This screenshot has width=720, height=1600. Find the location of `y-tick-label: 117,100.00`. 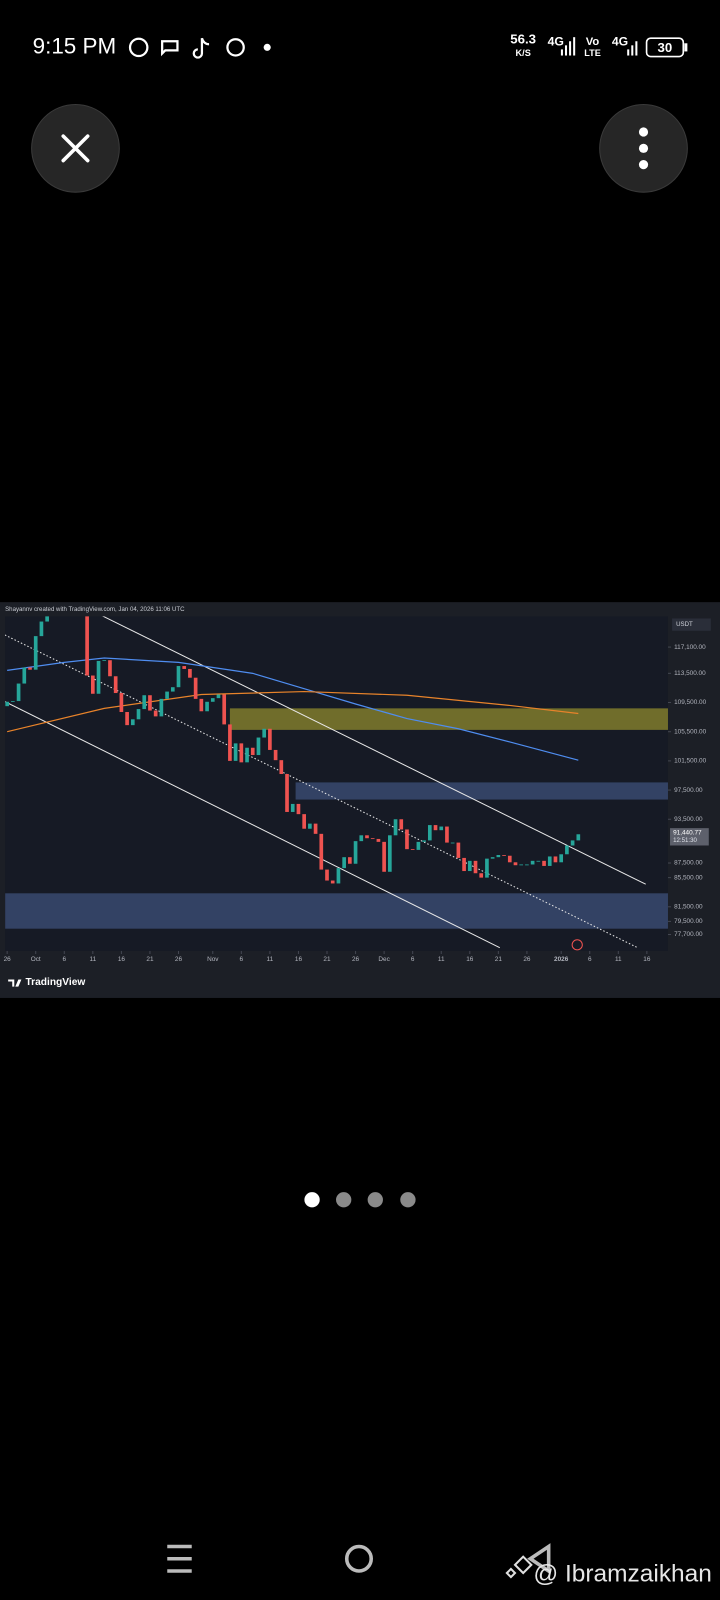

y-tick-label: 117,100.00 is located at coordinates (690, 647).